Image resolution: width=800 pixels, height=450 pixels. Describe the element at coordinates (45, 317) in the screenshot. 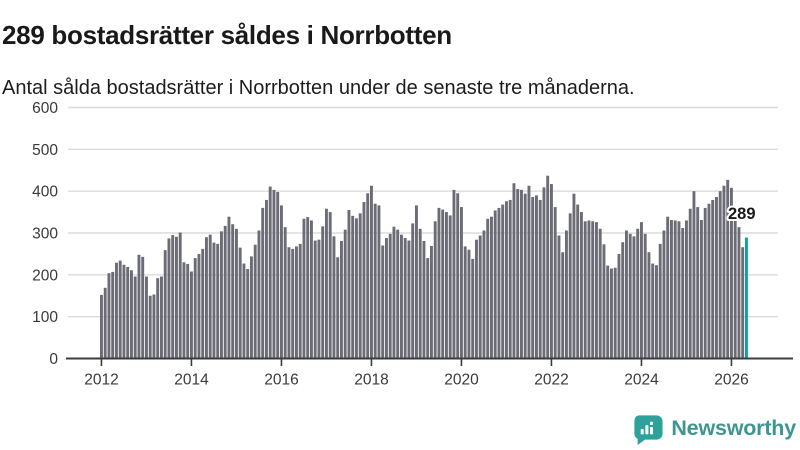

I see `y-axis-label: 100` at that location.